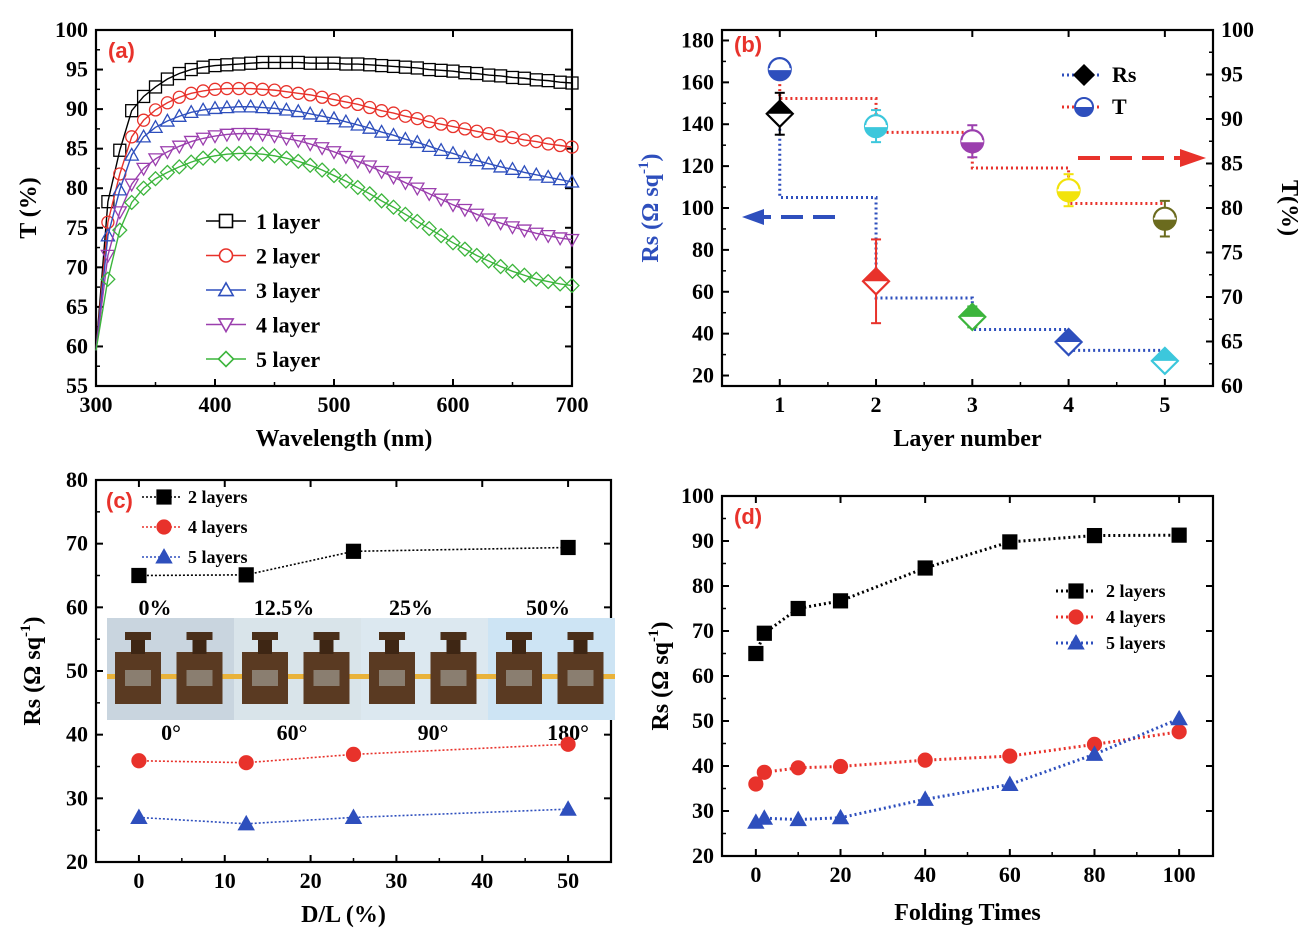 This screenshot has height=928, width=1298. Describe the element at coordinates (697, 207) in the screenshot. I see `y-tick-label: 100` at that location.